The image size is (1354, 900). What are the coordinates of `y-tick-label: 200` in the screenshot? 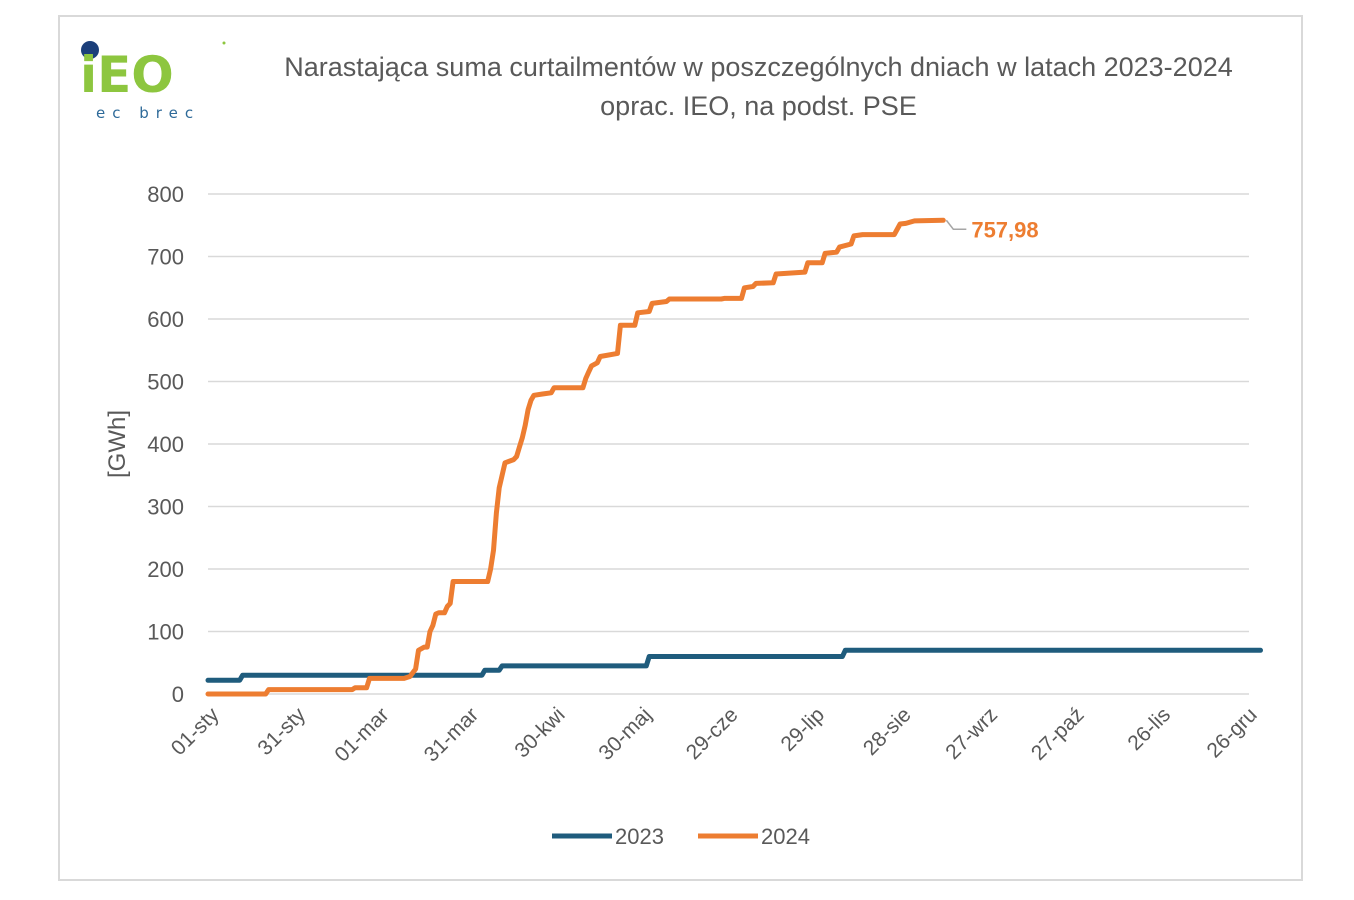 It's located at (165, 569).